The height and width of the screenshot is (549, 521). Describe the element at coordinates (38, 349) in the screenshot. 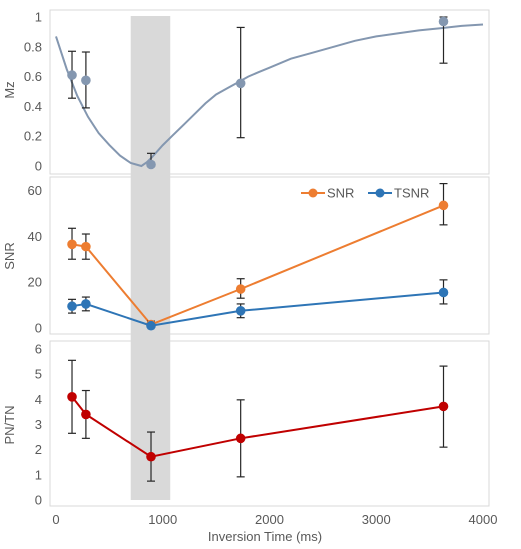

I see `y-tick-label: 6` at that location.